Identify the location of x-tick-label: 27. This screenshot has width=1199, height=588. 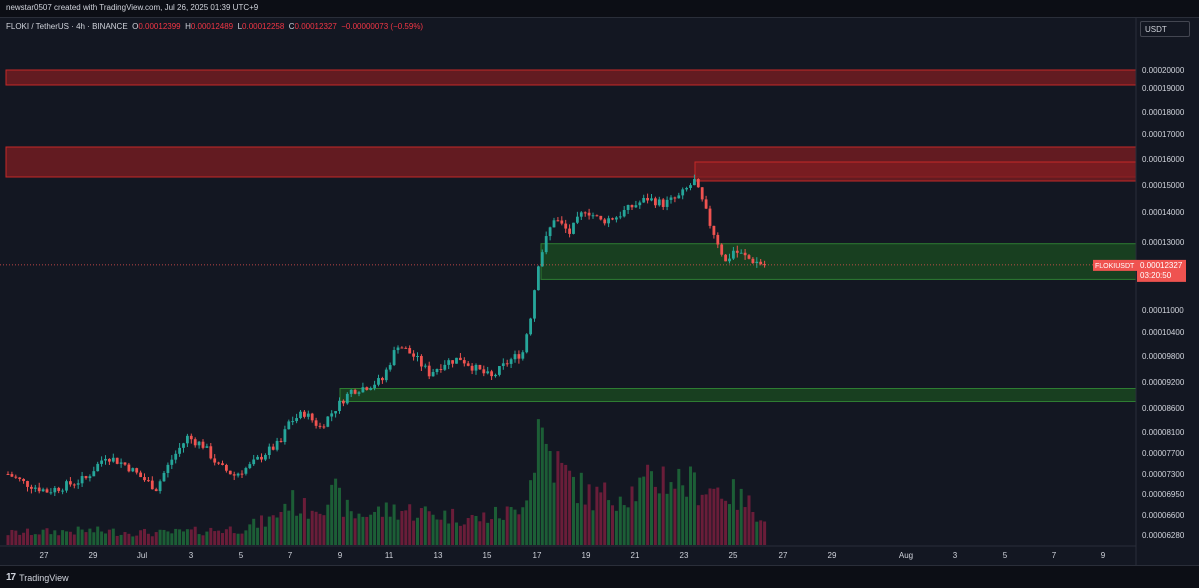
(44, 555).